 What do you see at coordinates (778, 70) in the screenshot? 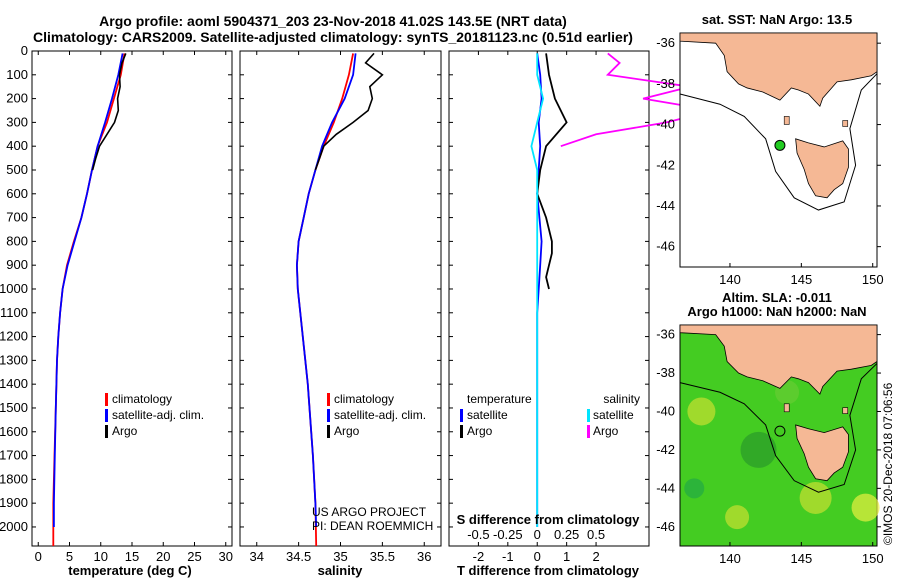
I see `mainland-australia` at bounding box center [778, 70].